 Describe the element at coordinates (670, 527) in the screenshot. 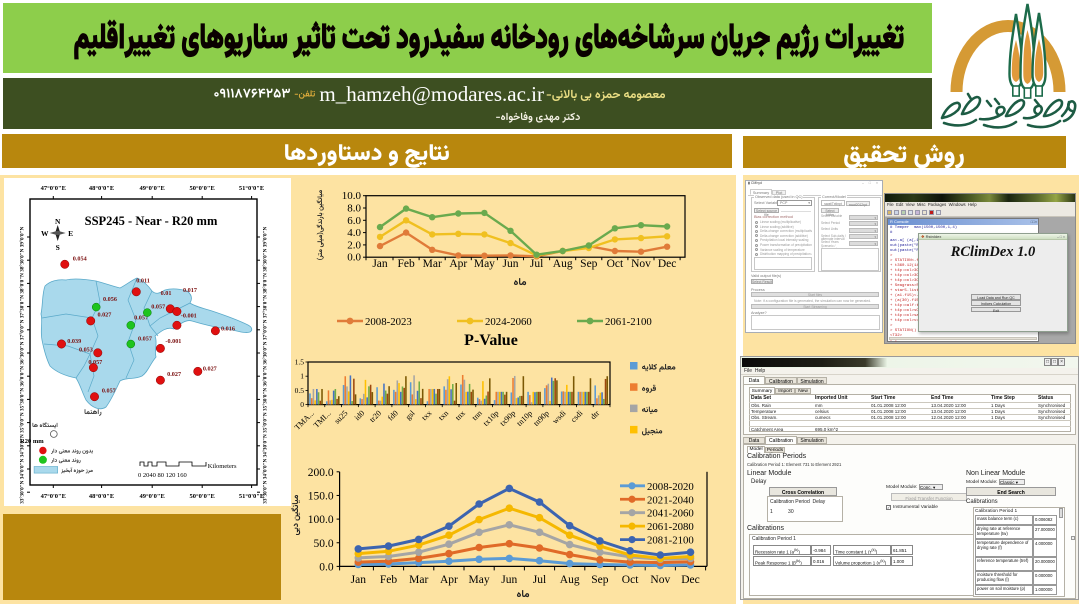

I see `svg-text: 2061-2080` at that location.